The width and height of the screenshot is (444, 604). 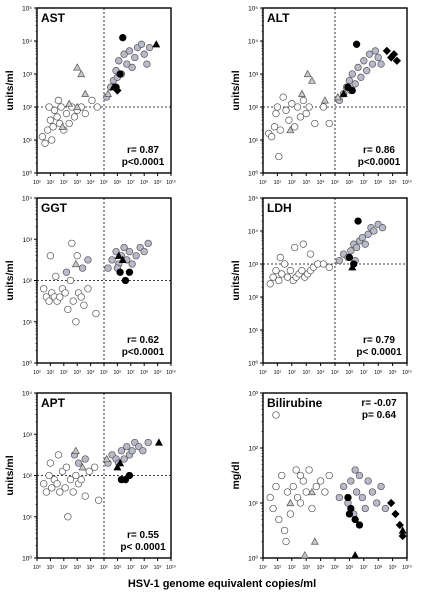 What do you see at coordinates (349, 568) in the screenshot?
I see `x-tick-label: 10⁶` at bounding box center [349, 568].